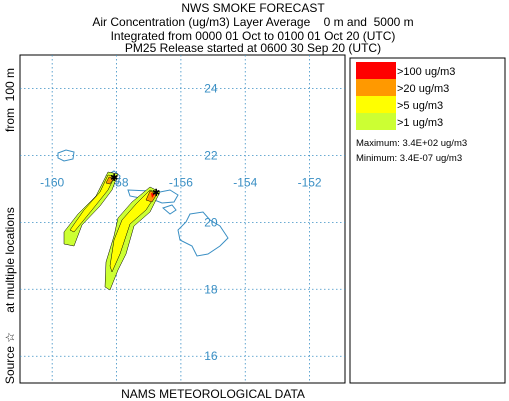 The image size is (509, 401). Describe the element at coordinates (181, 182) in the screenshot. I see `lon-label: -156` at that location.